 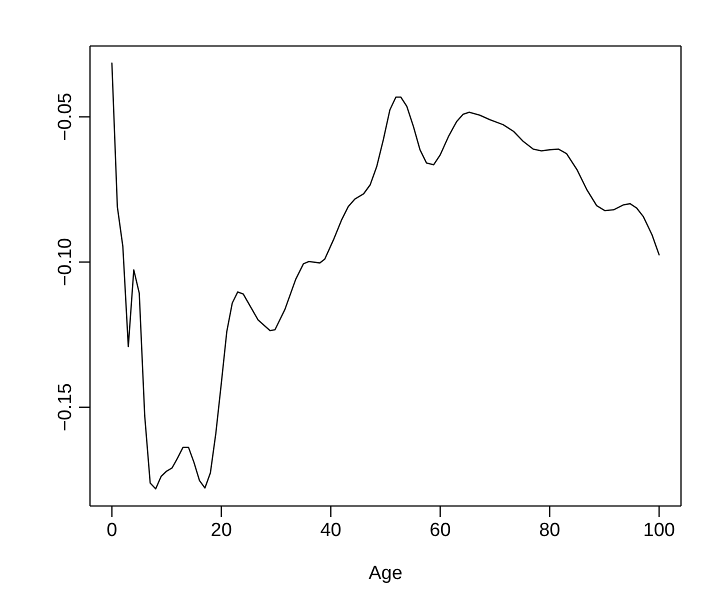 What do you see at coordinates (440, 530) in the screenshot?
I see `x-tick-label: 60` at bounding box center [440, 530].